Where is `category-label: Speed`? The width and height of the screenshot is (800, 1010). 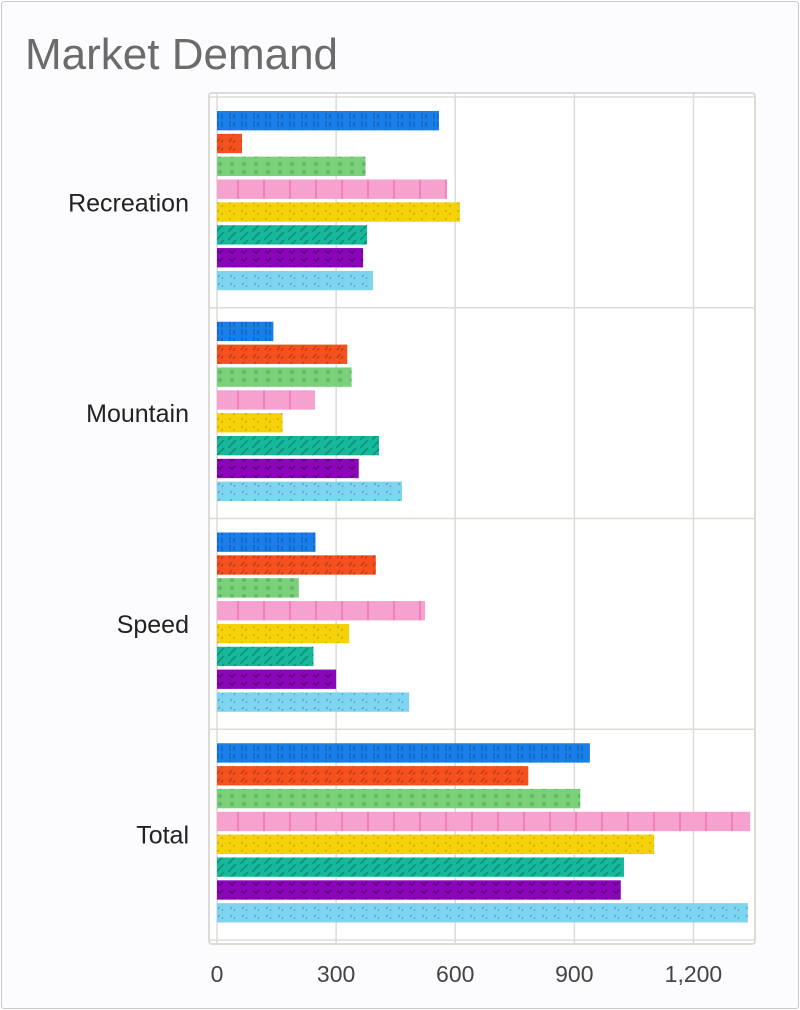 category-label: Speed is located at coordinates (153, 625).